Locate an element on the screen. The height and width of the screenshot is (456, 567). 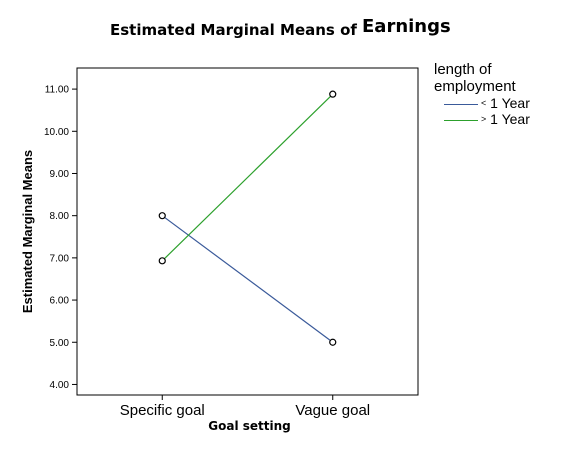
legend: length of employment < 1 Year > 1 Year is located at coordinates (489, 94).